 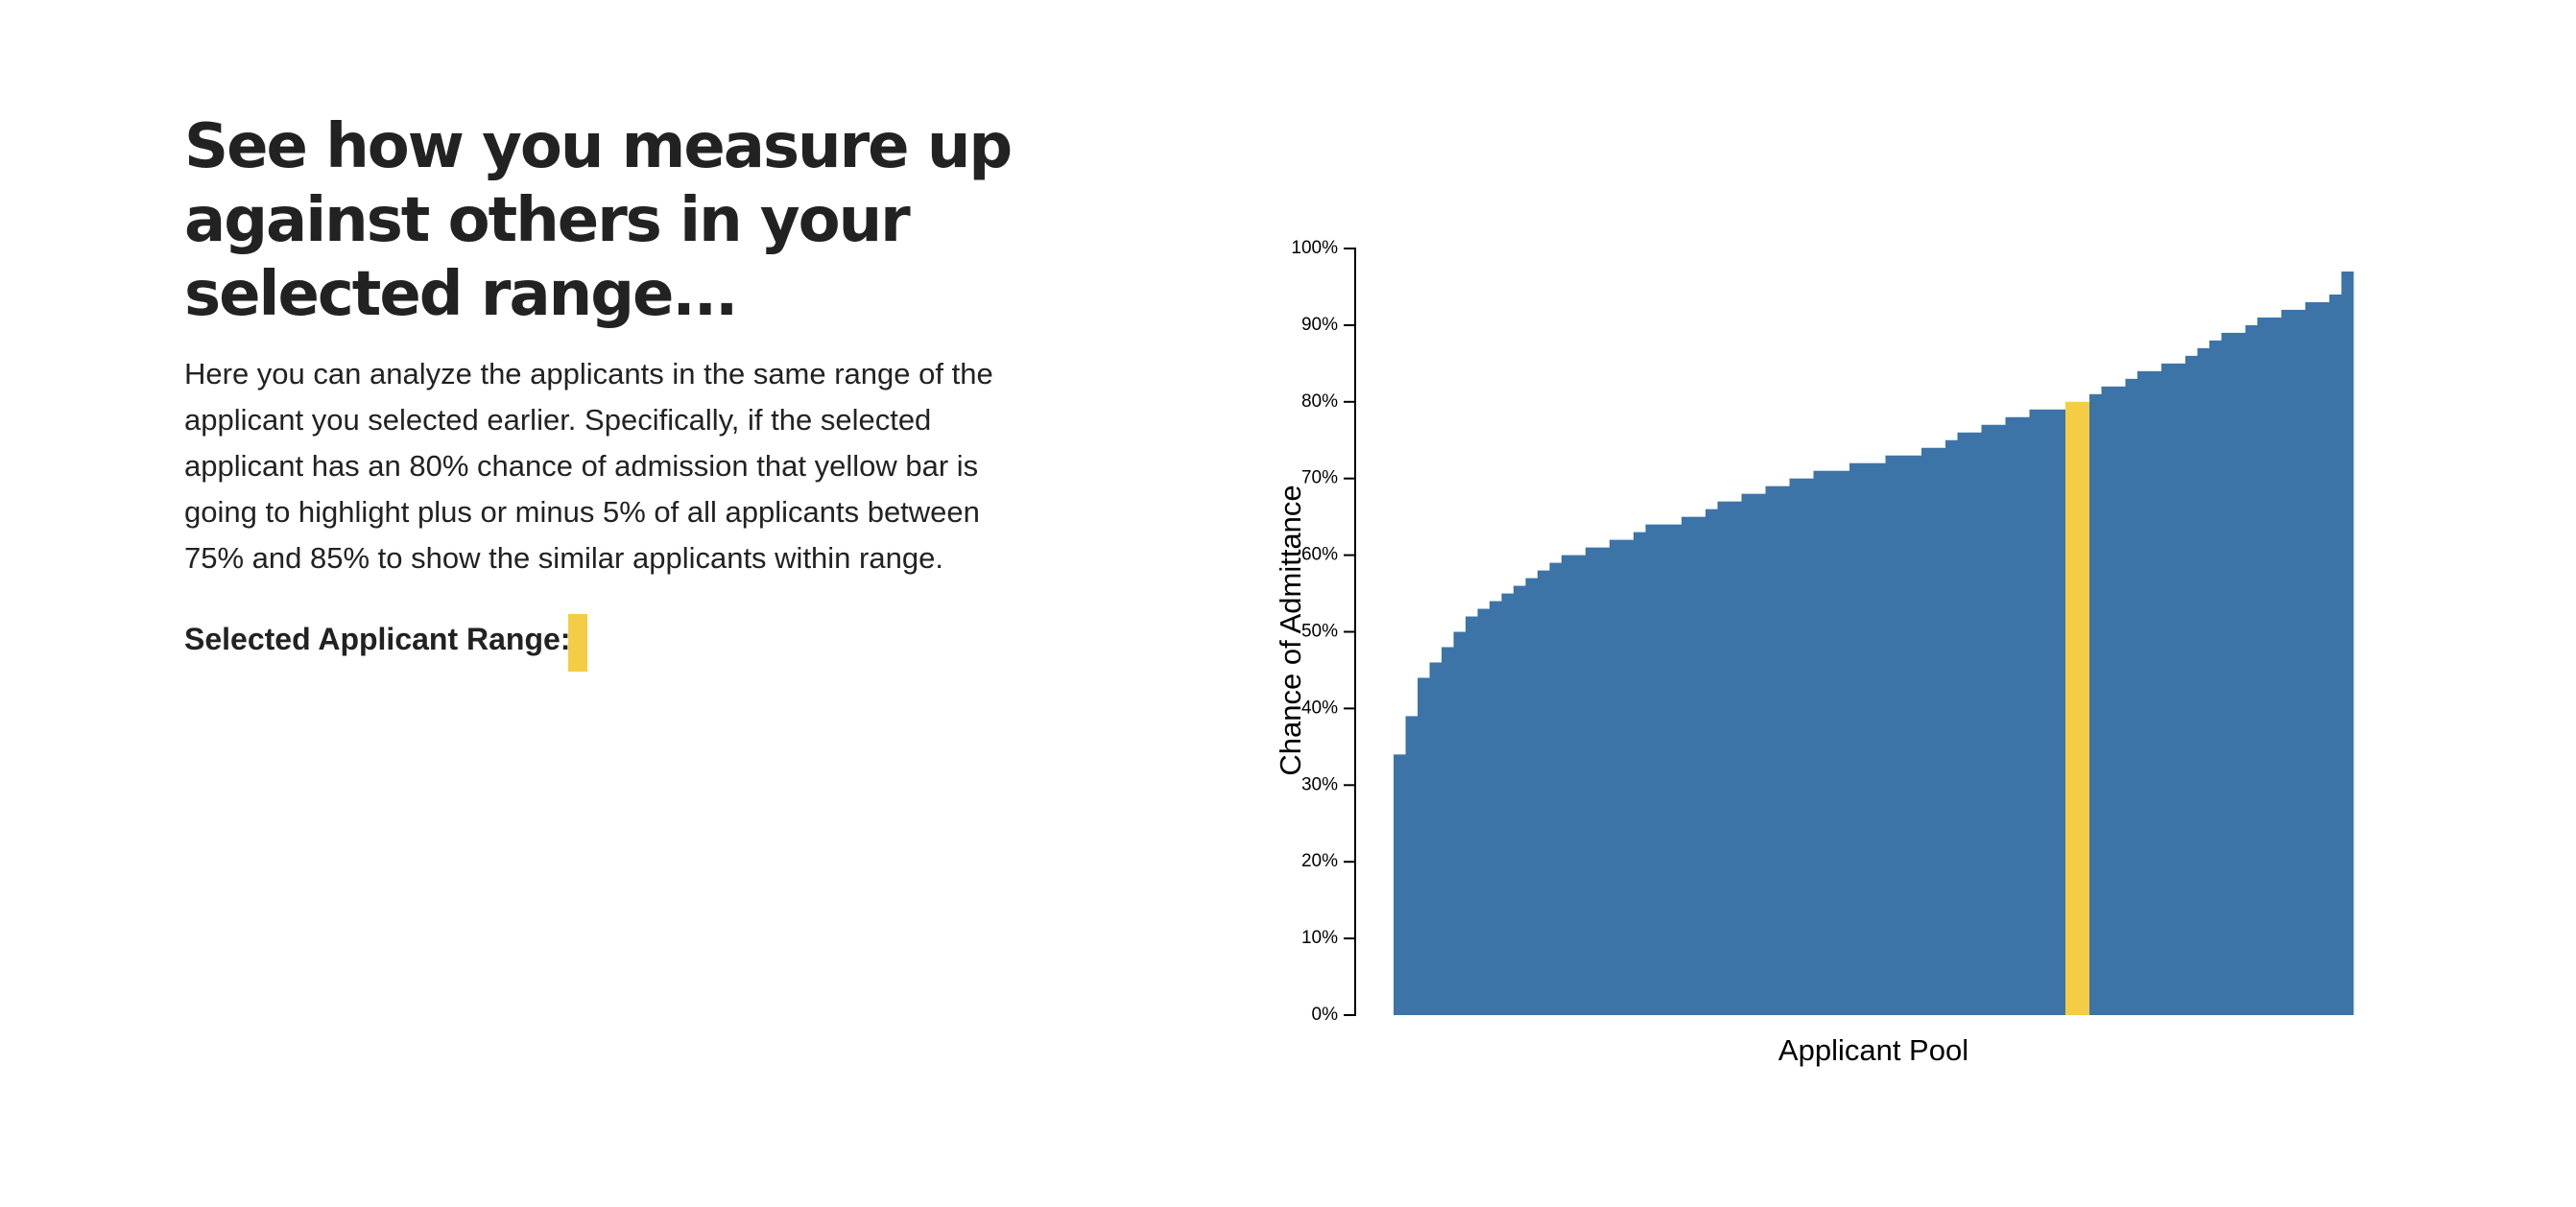 What do you see at coordinates (1319, 938) in the screenshot?
I see `y-tick-label: 10%` at bounding box center [1319, 938].